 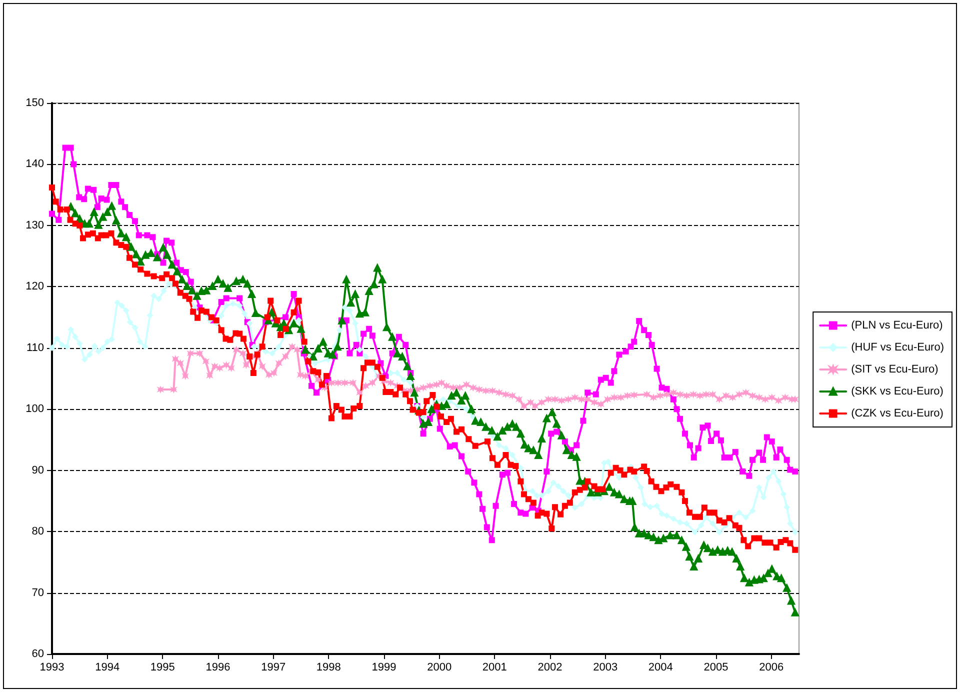 I want to click on legend-label: (PLN vs Ecu-Euro), so click(x=897, y=326).